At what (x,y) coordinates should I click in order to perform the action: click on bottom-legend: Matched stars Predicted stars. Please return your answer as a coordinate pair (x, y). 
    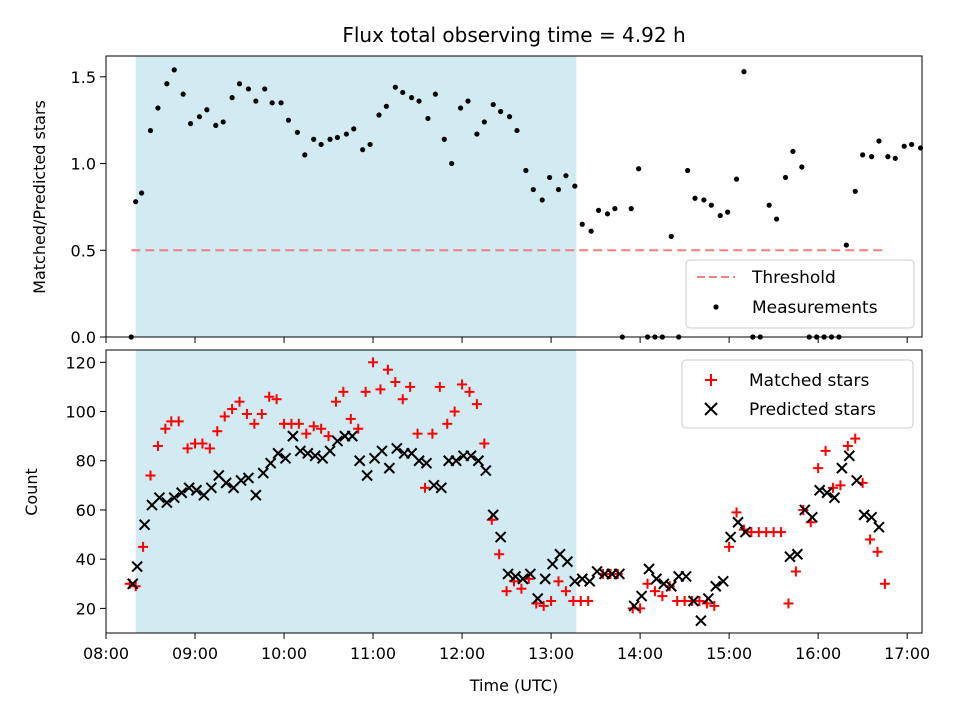
    Looking at the image, I should click on (797, 394).